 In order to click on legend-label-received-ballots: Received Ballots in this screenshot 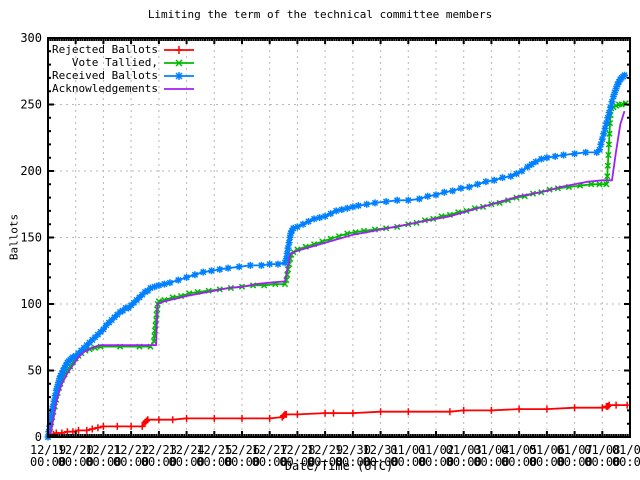, I will do `click(105, 75)`.